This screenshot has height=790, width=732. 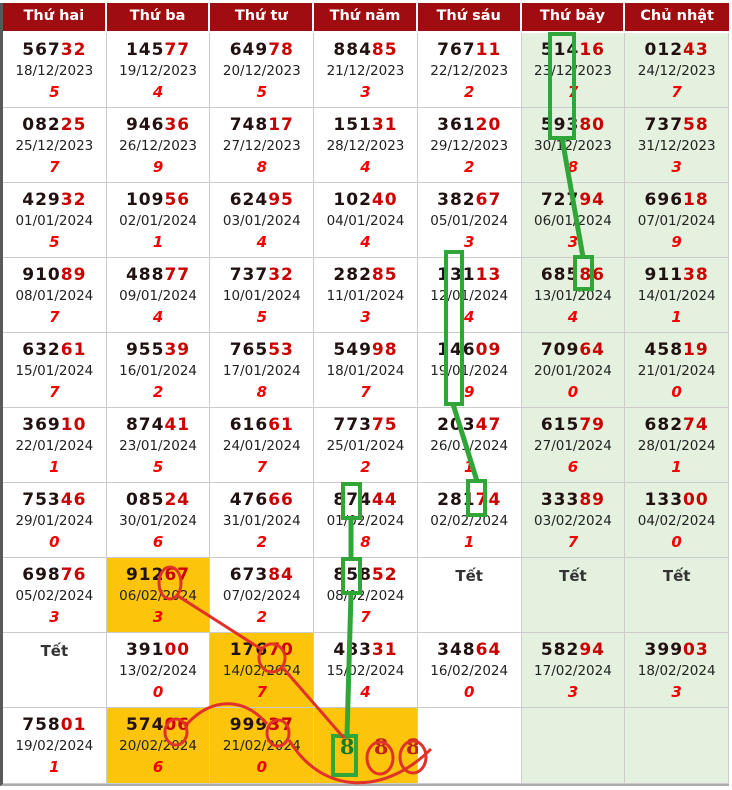 What do you see at coordinates (365, 500) in the screenshot?
I see `result-number: 87444` at bounding box center [365, 500].